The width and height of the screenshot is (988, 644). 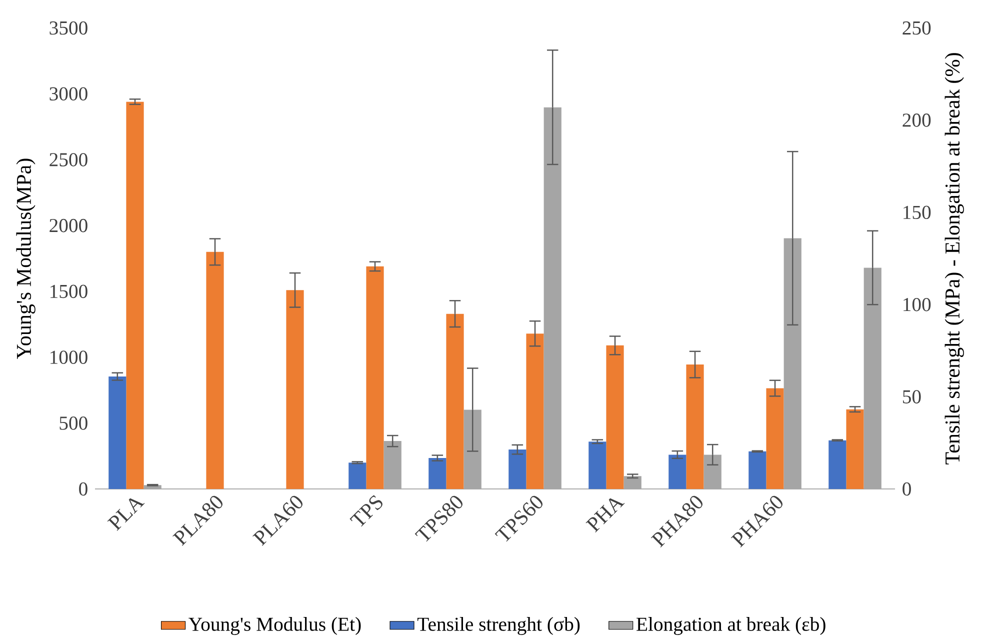 What do you see at coordinates (69, 159) in the screenshot?
I see `y-tick-label: 2500` at bounding box center [69, 159].